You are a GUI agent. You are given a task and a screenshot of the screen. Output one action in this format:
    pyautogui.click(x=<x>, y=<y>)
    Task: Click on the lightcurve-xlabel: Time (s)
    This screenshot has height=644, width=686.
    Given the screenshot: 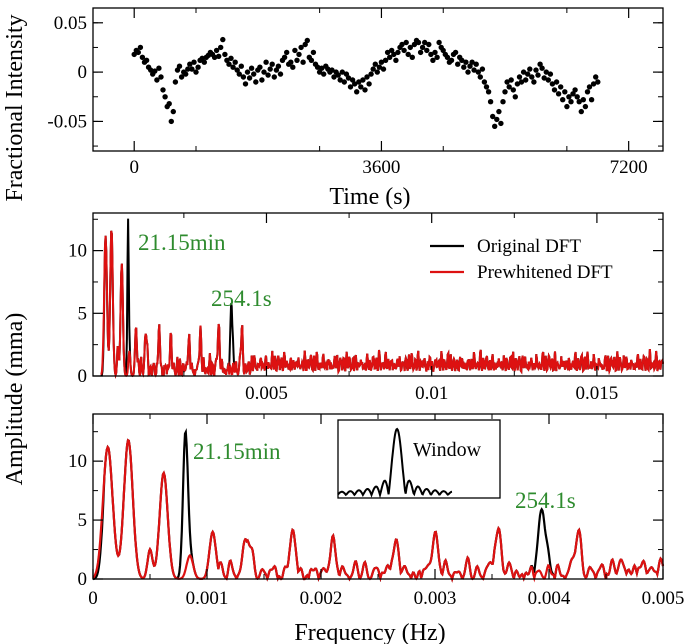 What is the action you would take?
    pyautogui.click(x=369, y=197)
    